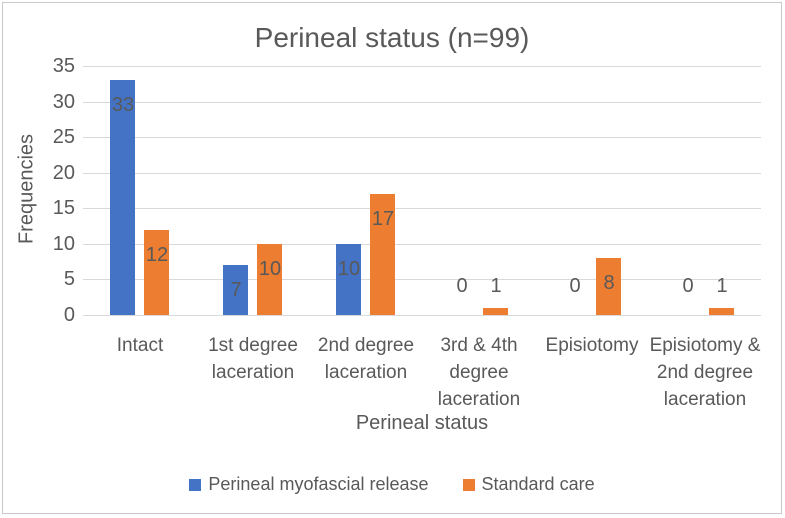  What do you see at coordinates (253, 359) in the screenshot?
I see `x-category-label: 1st degree laceration` at bounding box center [253, 359].